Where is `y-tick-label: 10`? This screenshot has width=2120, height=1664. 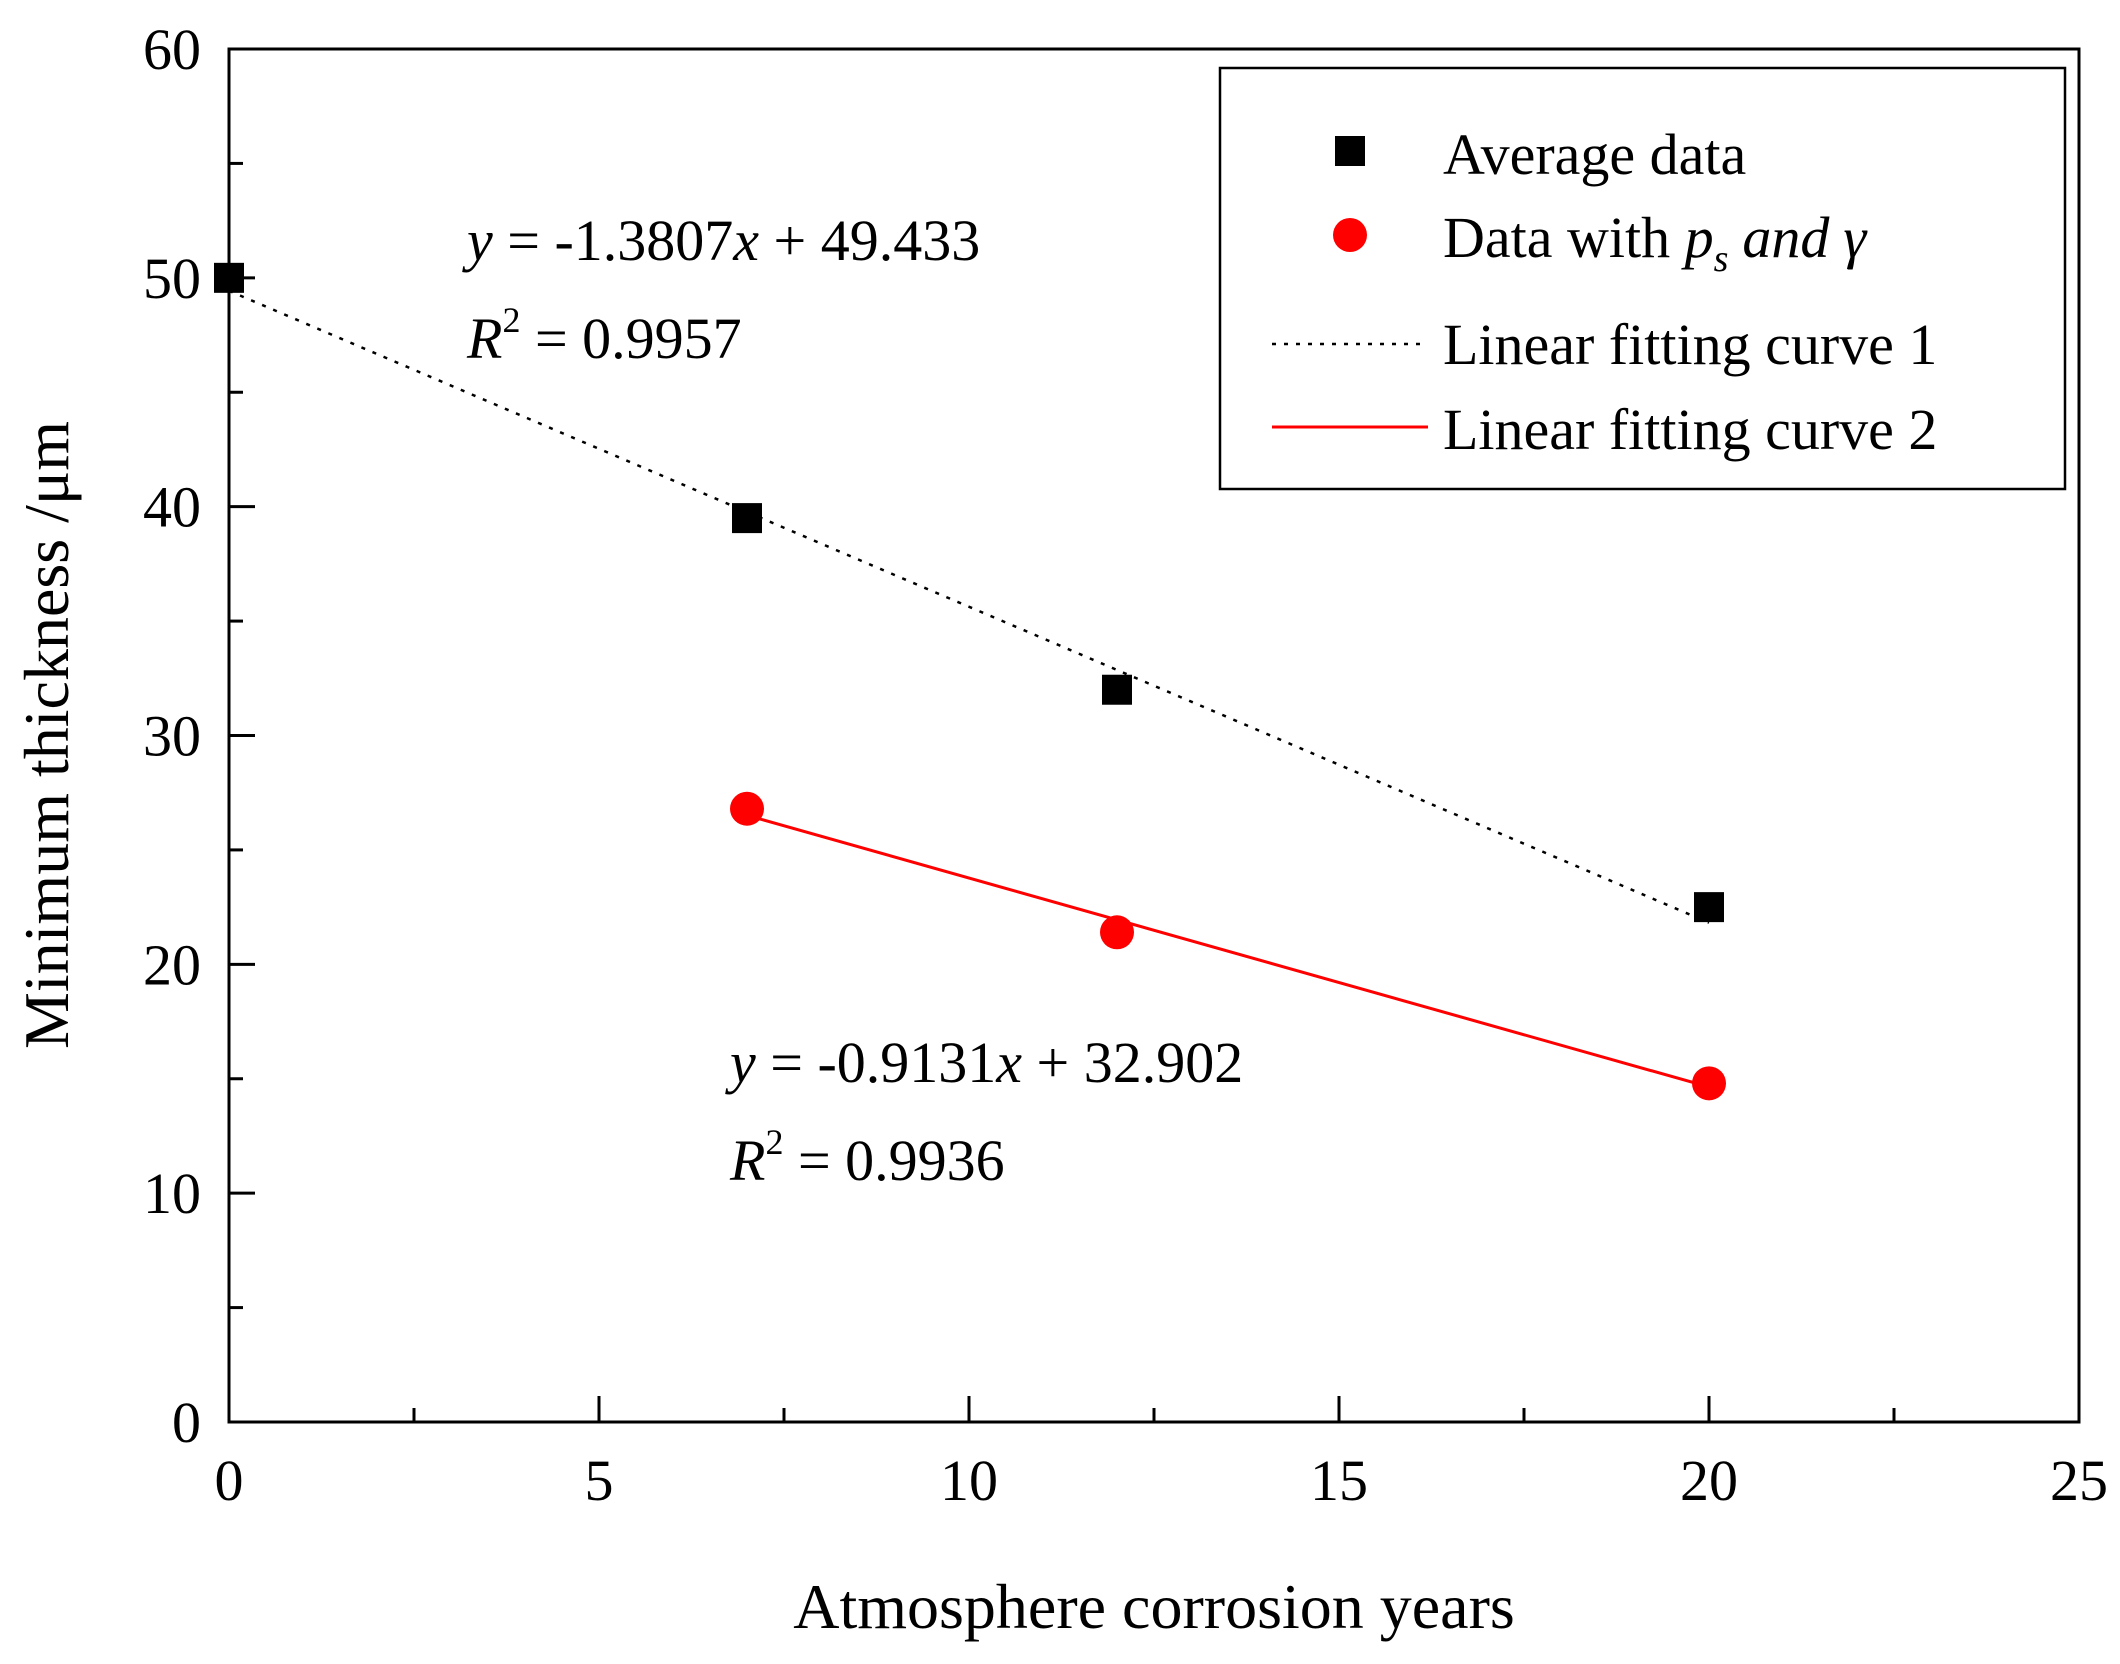
y-tick-label: 10 is located at coordinates (172, 1193).